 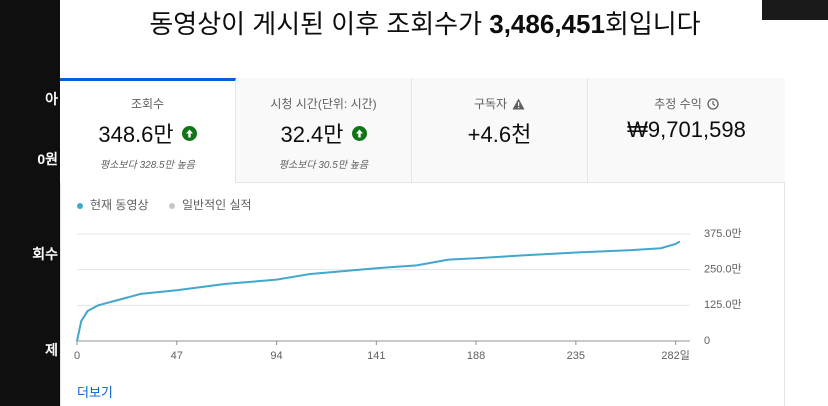 I want to click on warning-icon, so click(x=518, y=103).